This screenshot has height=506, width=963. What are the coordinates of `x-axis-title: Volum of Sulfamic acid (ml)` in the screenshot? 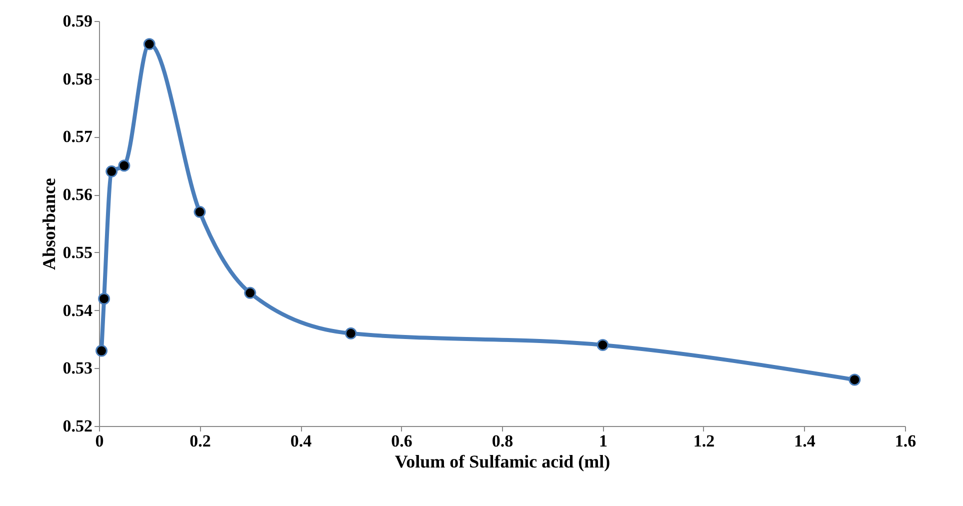 It's located at (502, 462).